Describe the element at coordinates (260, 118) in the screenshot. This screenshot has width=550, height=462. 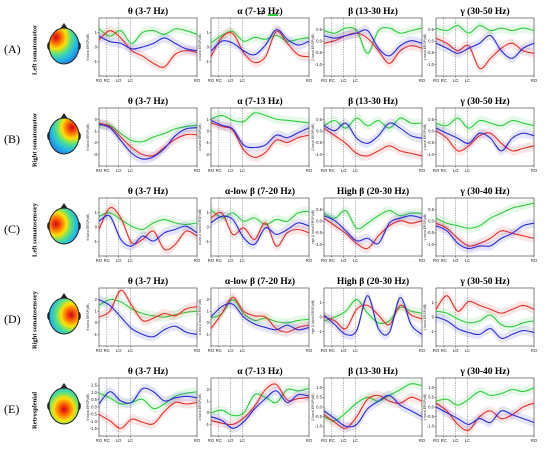
I see `series-band-ff` at that location.